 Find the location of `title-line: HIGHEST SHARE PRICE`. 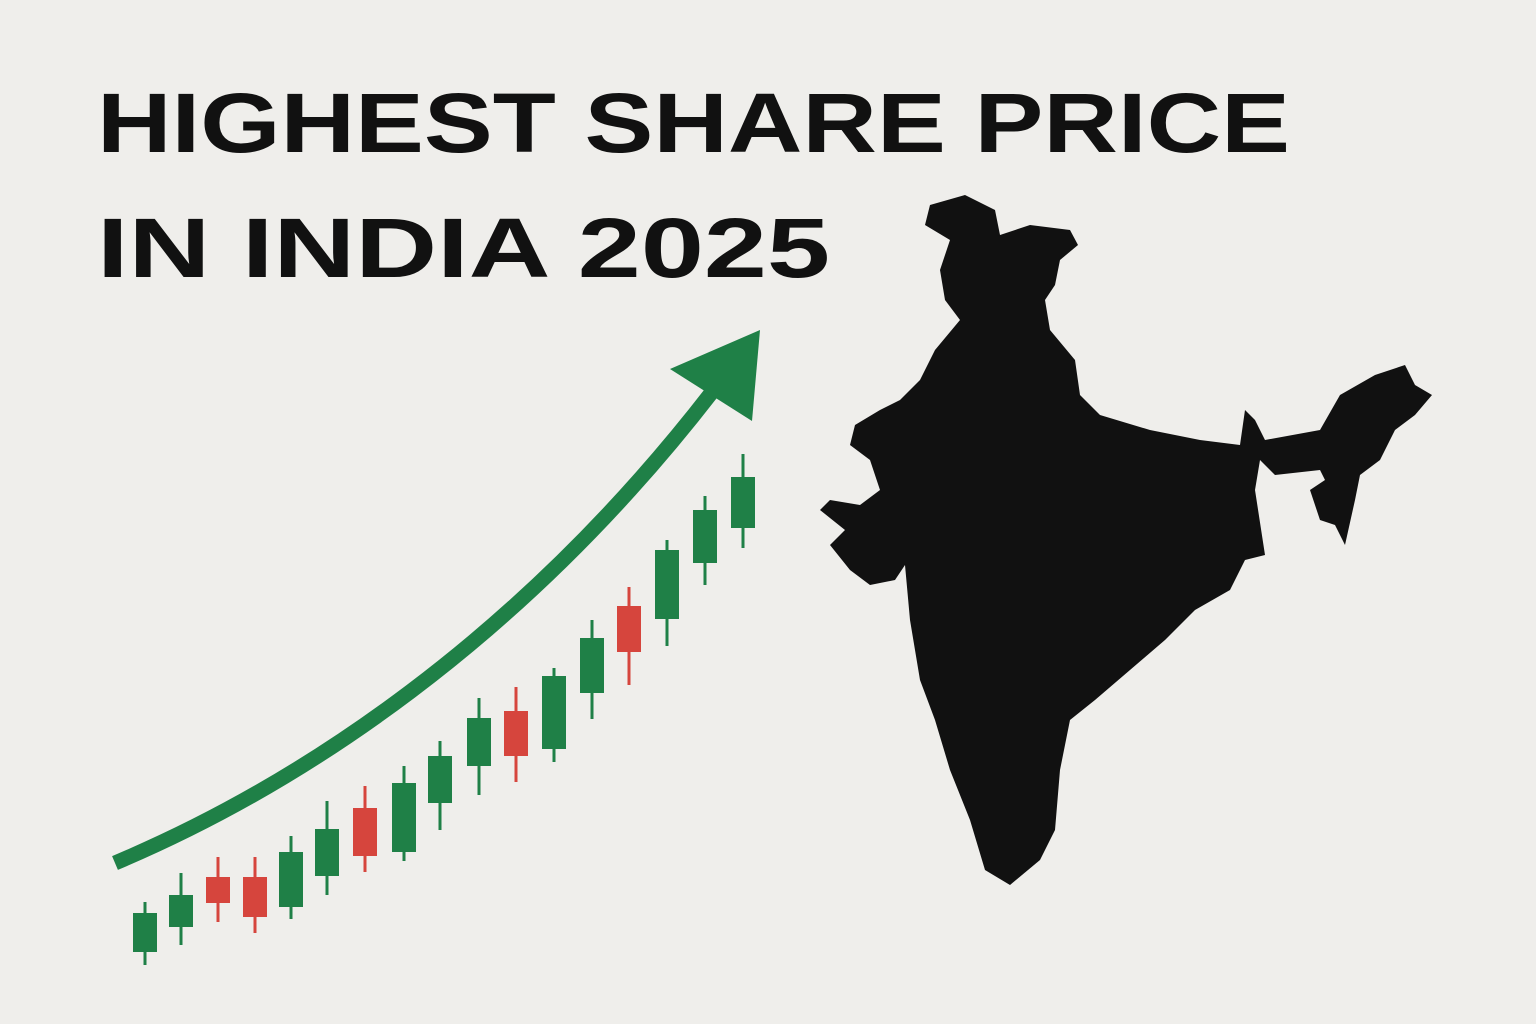

title-line: HIGHEST SHARE PRICE is located at coordinates (693, 123).